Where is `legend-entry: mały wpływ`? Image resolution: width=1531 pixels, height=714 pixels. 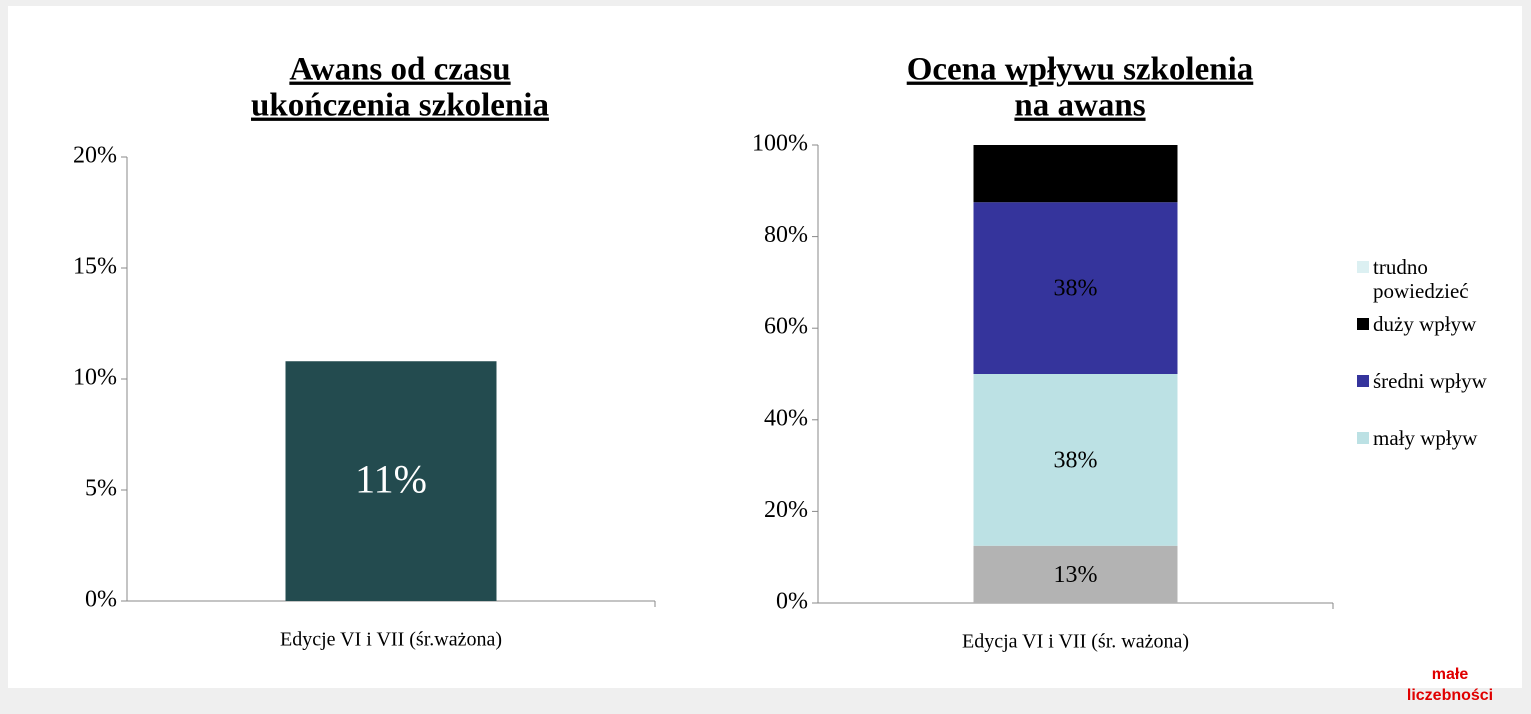
legend-entry: mały wpływ is located at coordinates (1440, 438).